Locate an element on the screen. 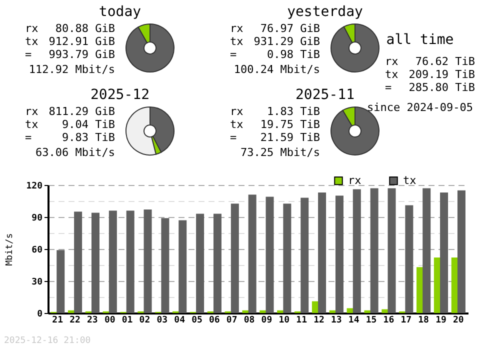 The height and width of the screenshot is (348, 500). chart-title: 2025-12 is located at coordinates (120, 95).